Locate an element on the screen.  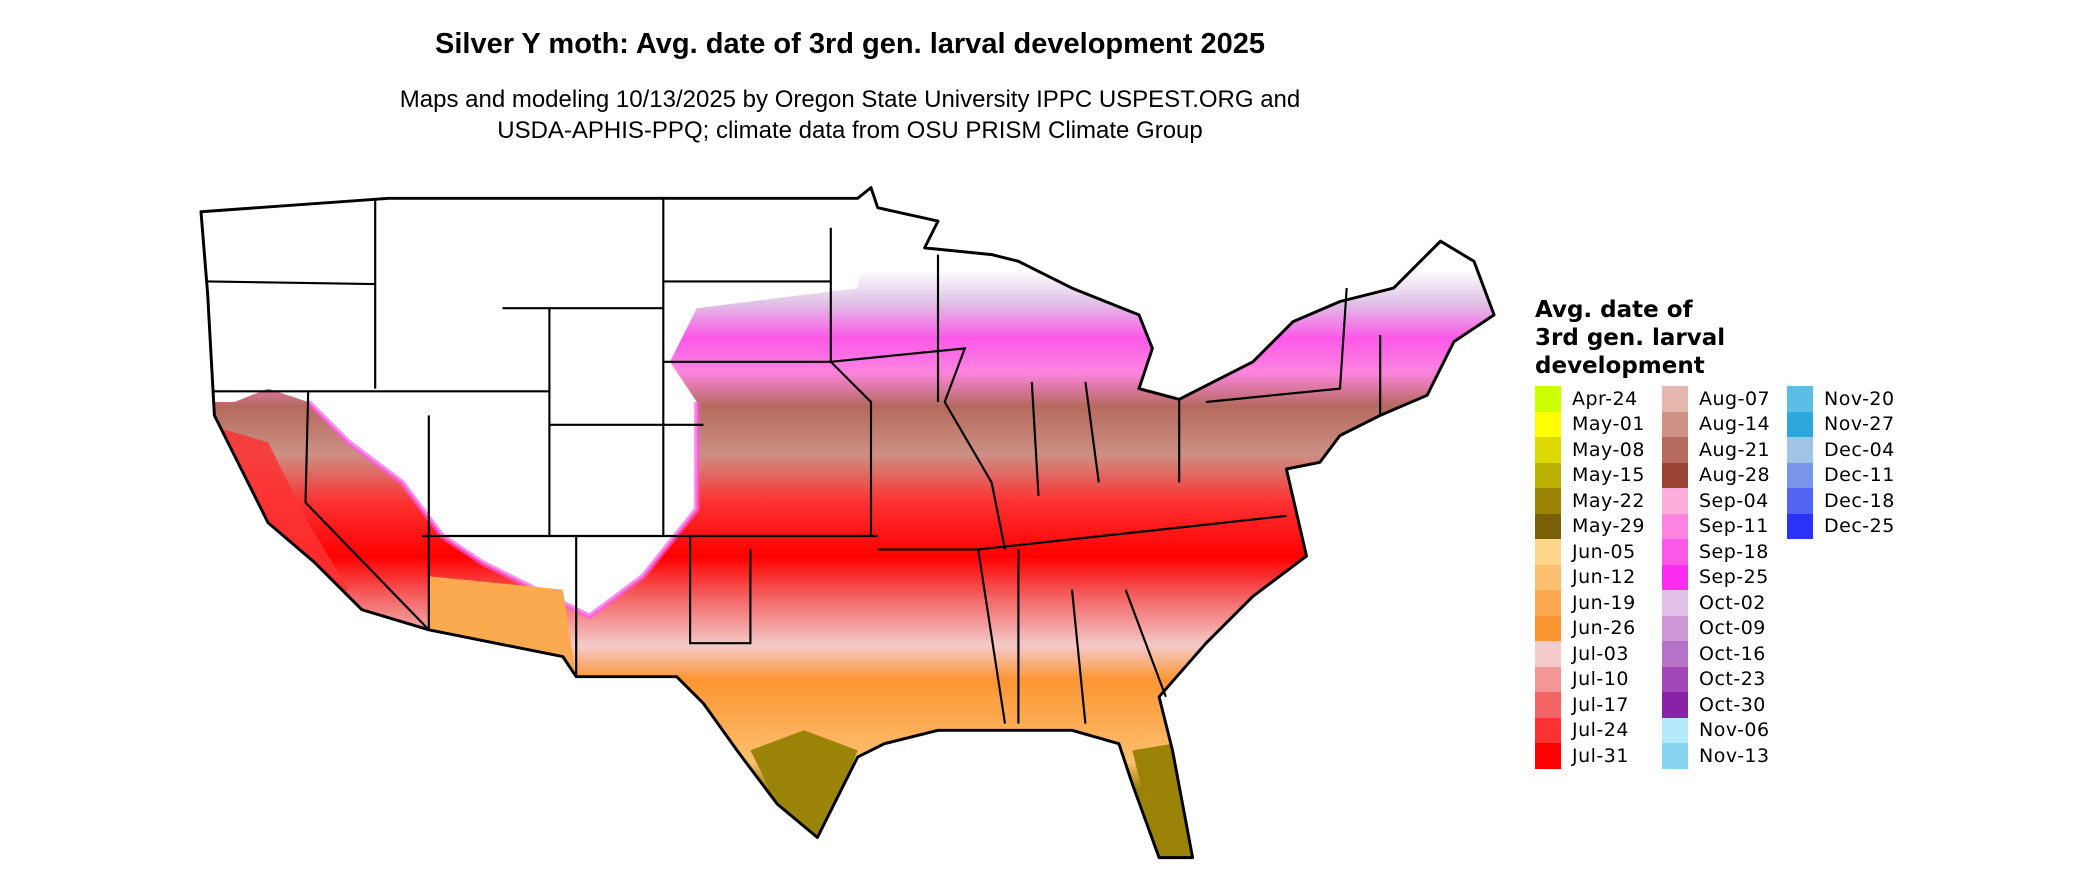
western-mountains-no-development is located at coordinates (536, 409).